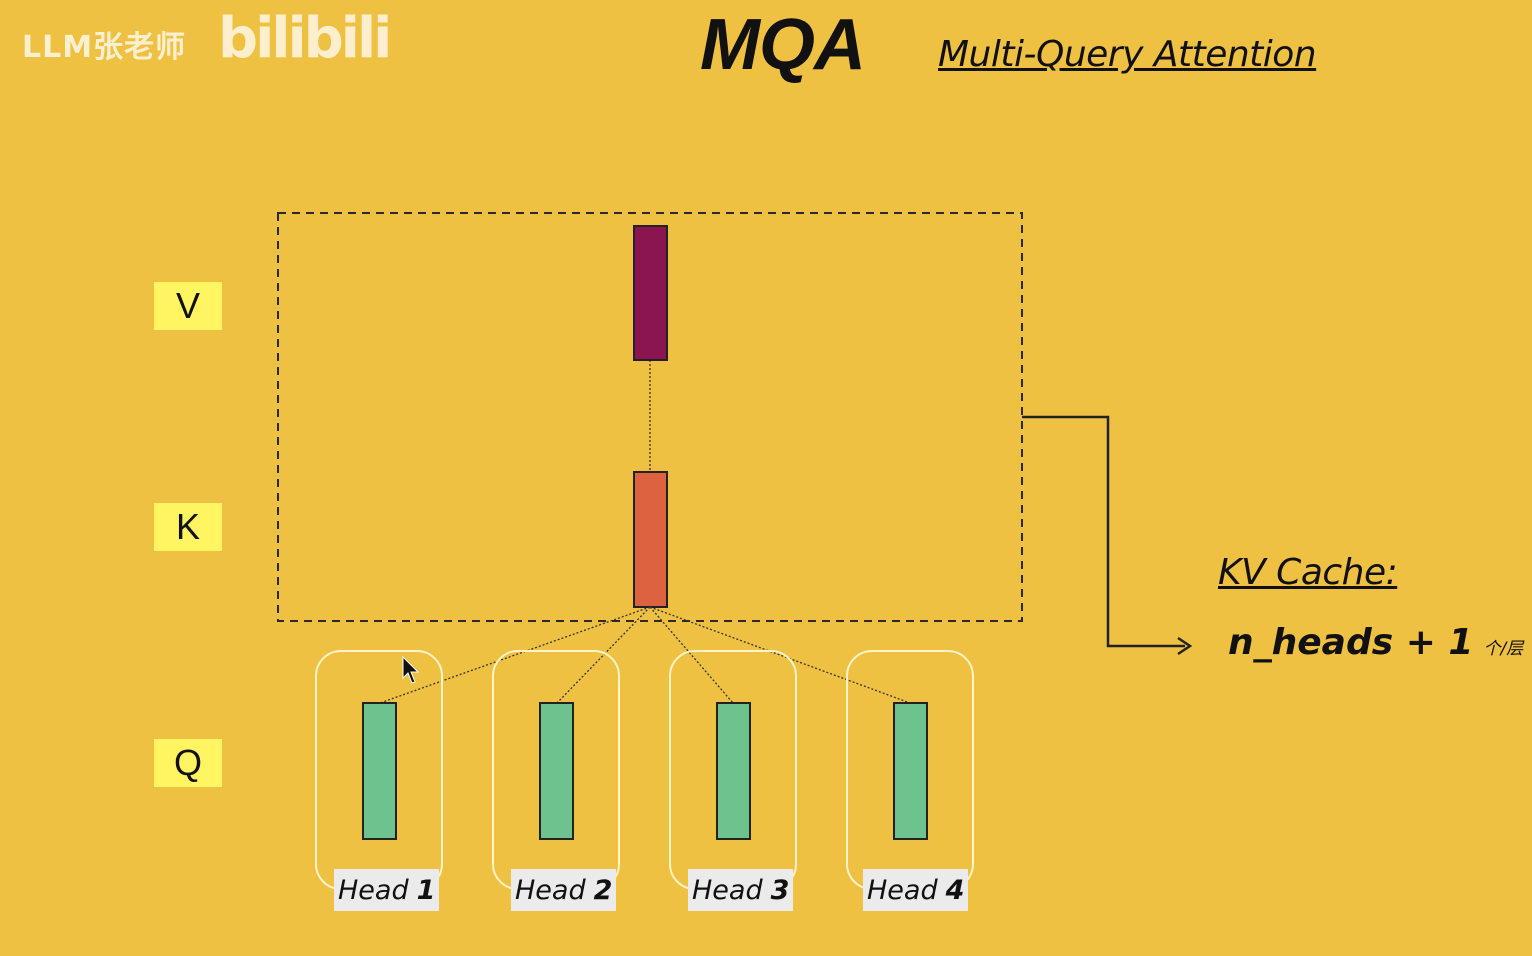 This screenshot has width=1532, height=956. What do you see at coordinates (650, 293) in the screenshot?
I see `v-block` at bounding box center [650, 293].